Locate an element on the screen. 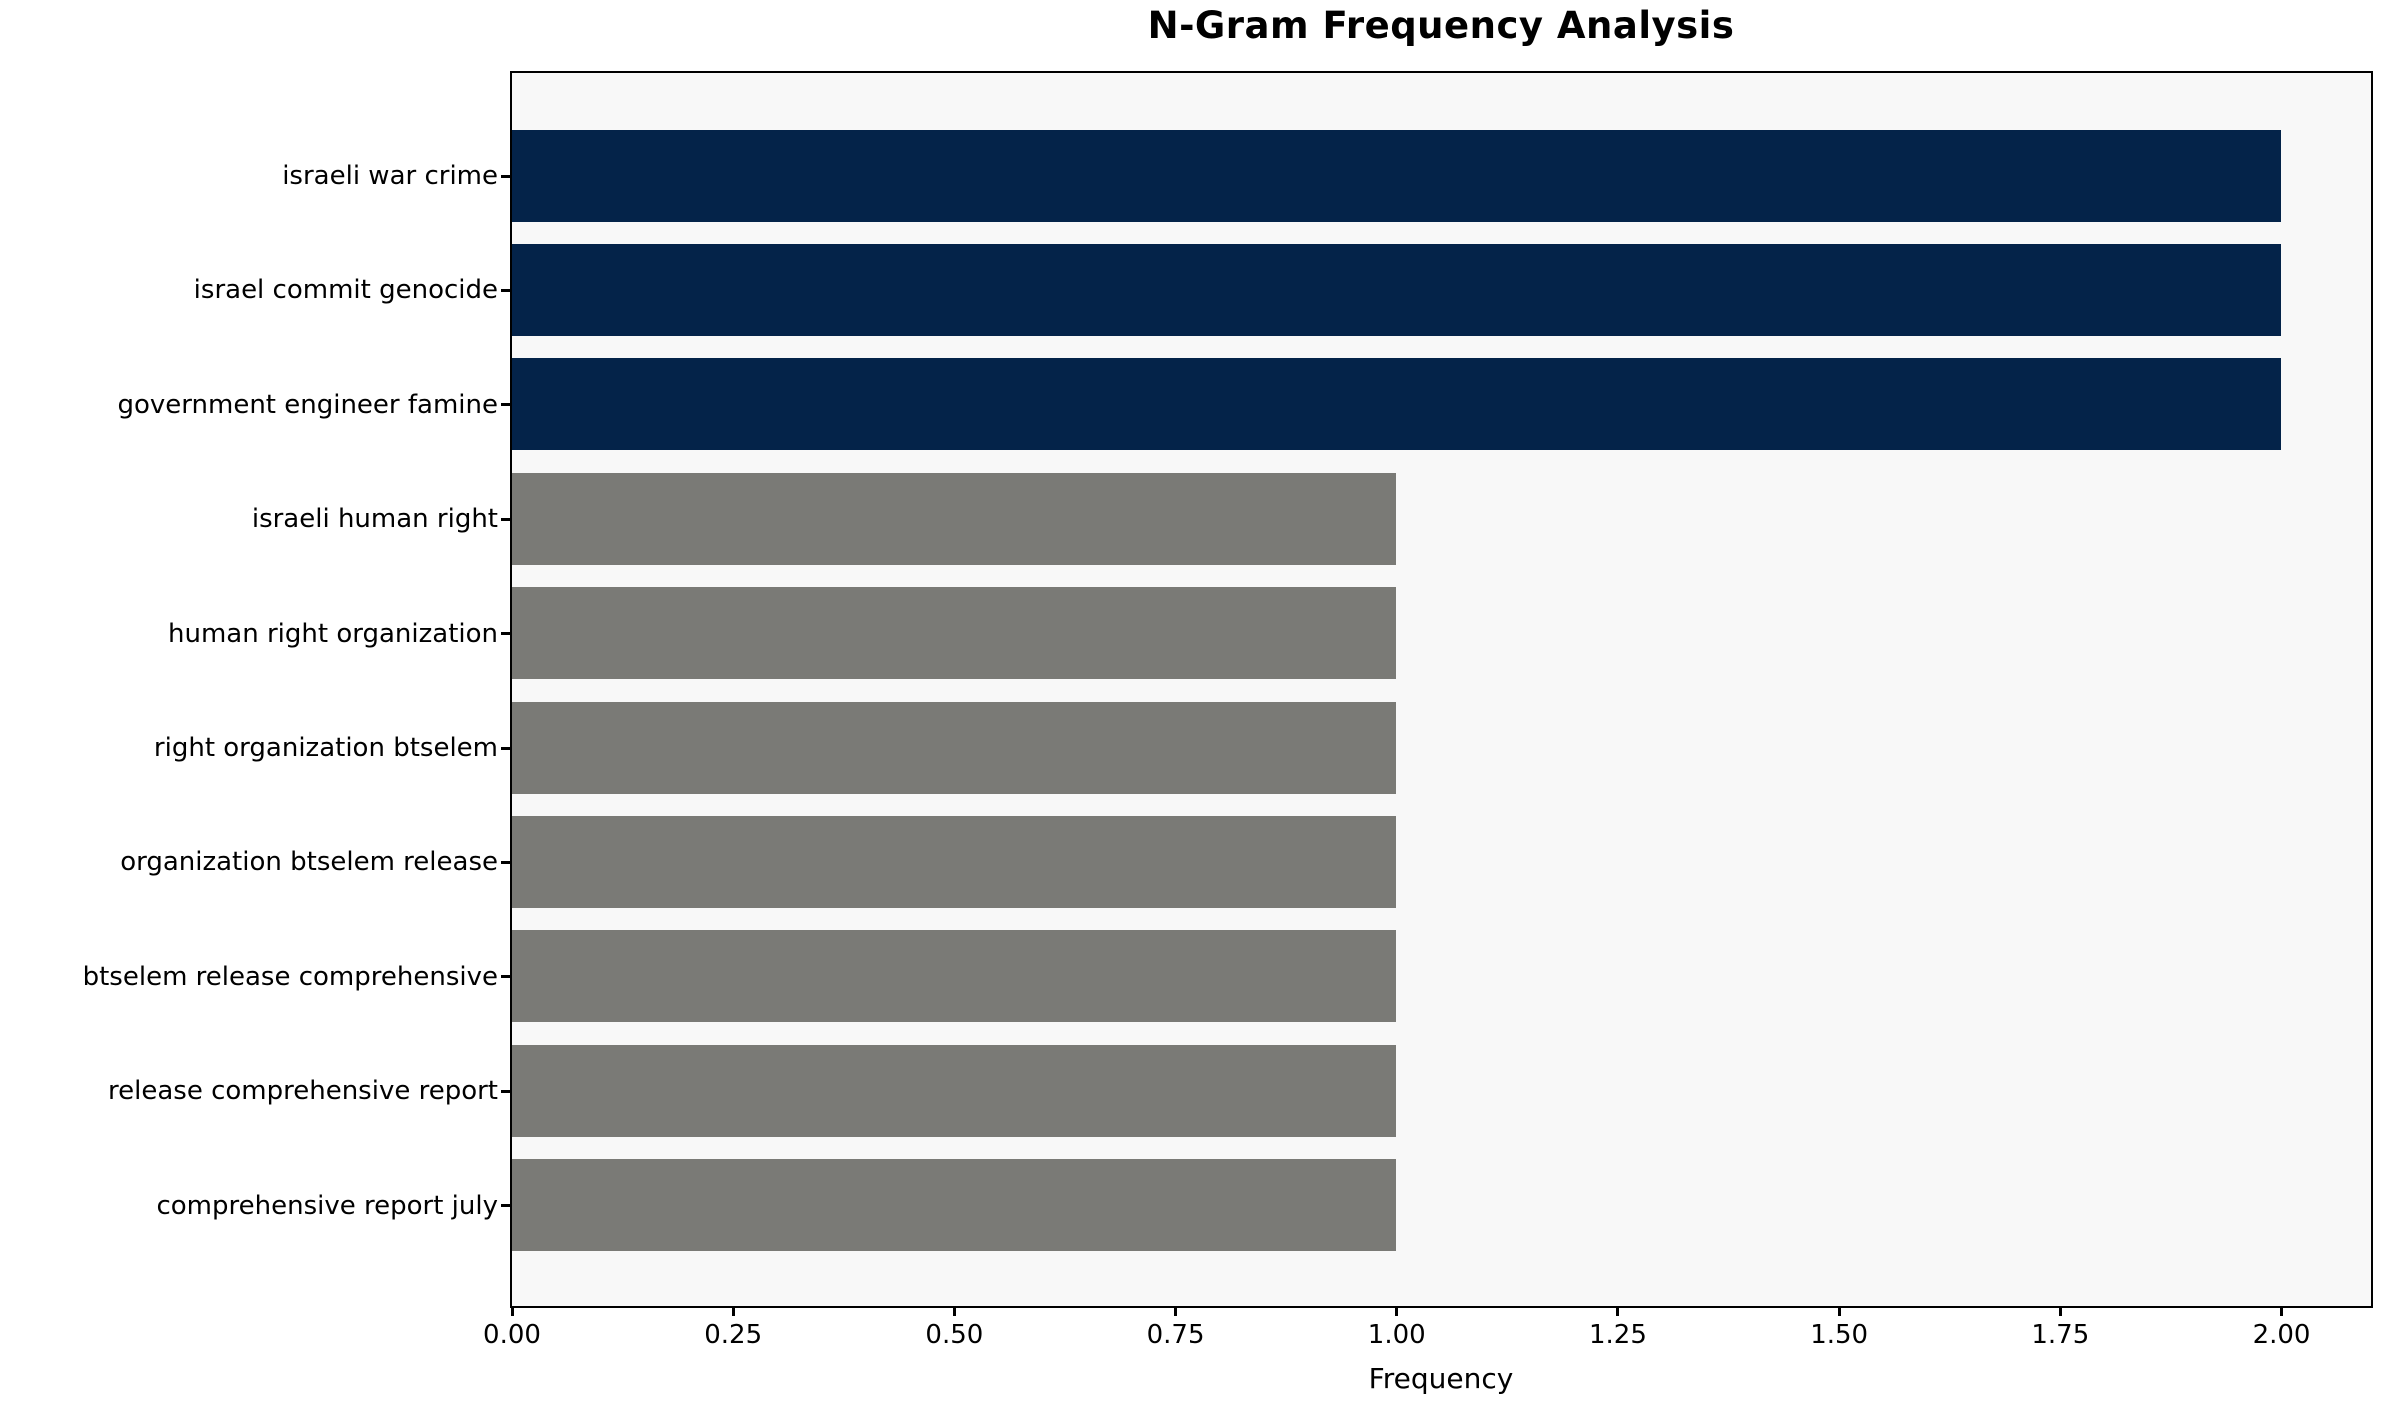 This screenshot has height=1414, width=2390. y-tick-label: btselem release comprehensive is located at coordinates (290, 976).